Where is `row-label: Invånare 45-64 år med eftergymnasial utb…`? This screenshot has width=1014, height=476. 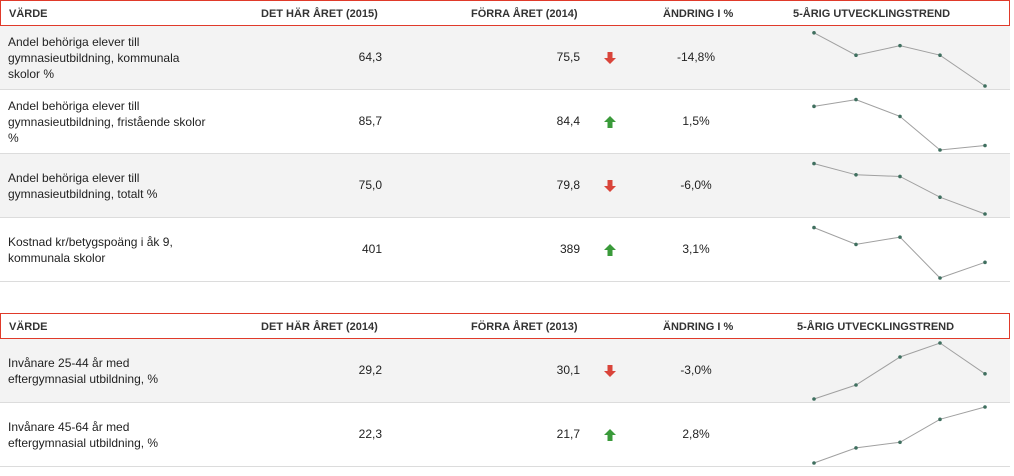
row-label: Invånare 45-64 år med eftergymnasial utb… is located at coordinates (83, 435).